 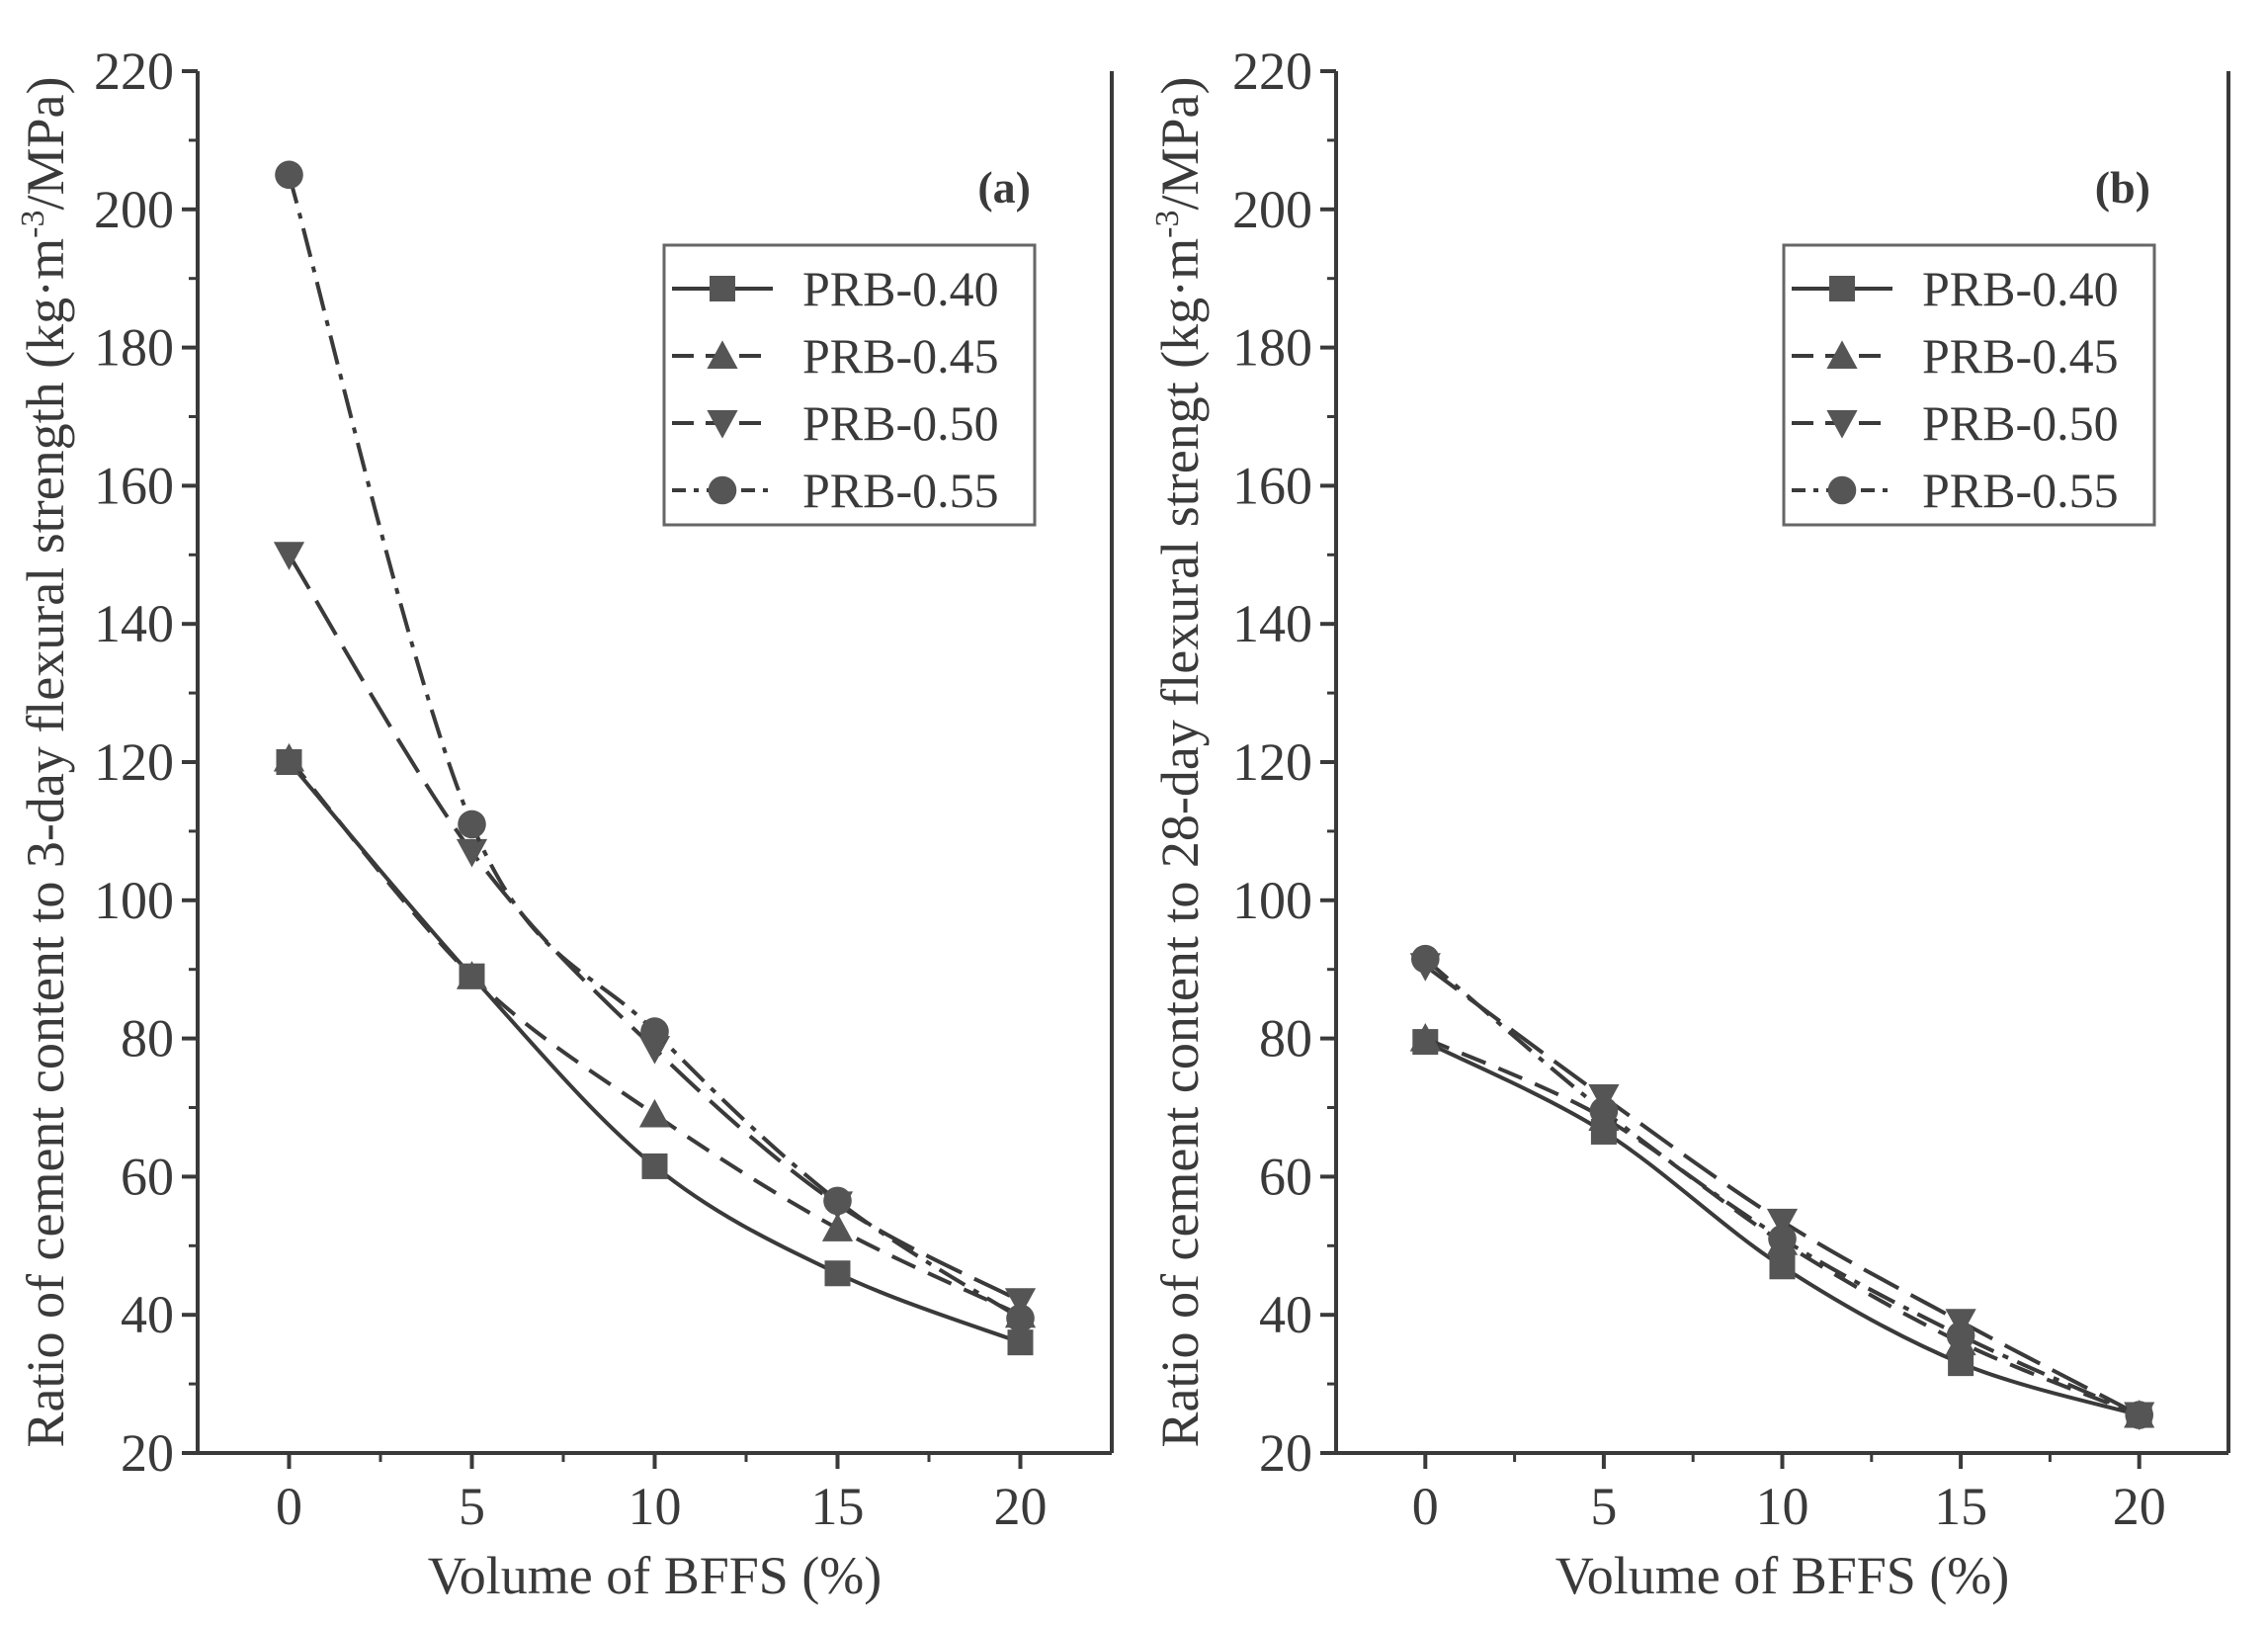 I want to click on series-line-PRB-0.55, so click(x=1782, y=1187).